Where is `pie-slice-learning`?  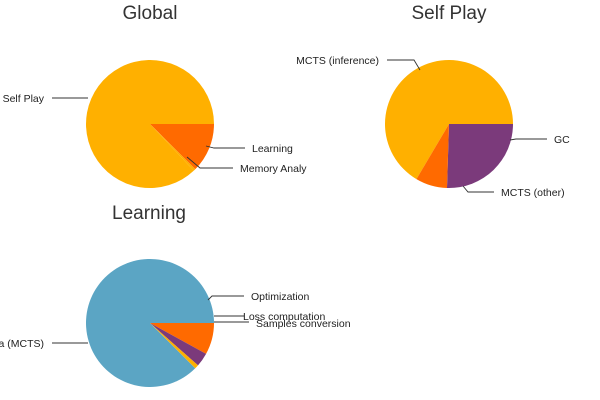
pie-slice-learning is located at coordinates (182, 147).